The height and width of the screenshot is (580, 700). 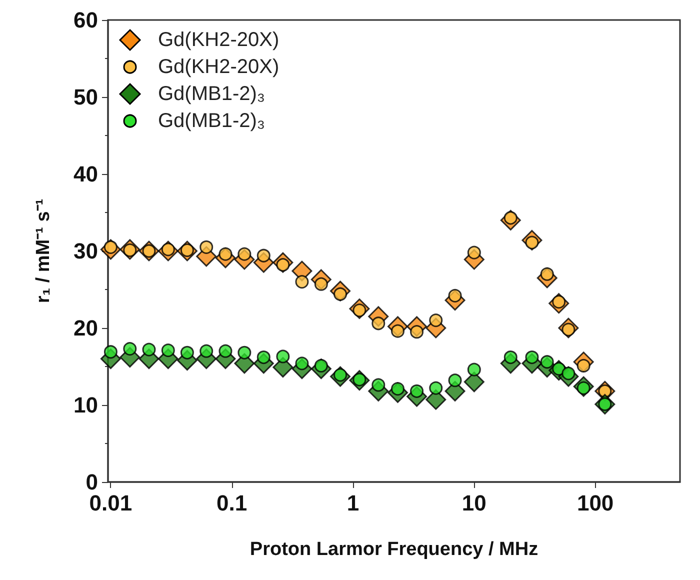 I want to click on y-tick-label: 40, so click(x=86, y=174).